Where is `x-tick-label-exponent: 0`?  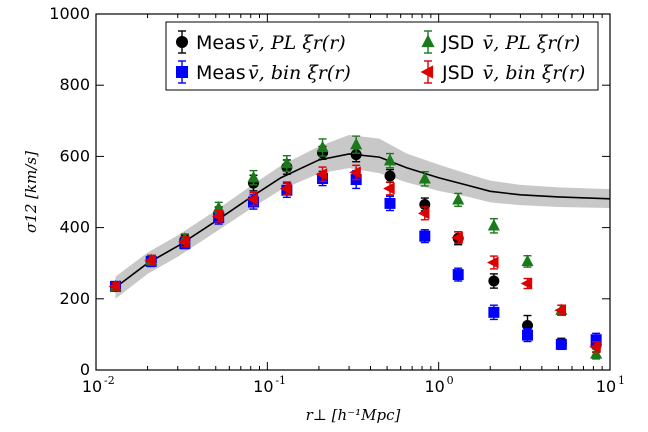
x-tick-label-exponent: 0 is located at coordinates (450, 380).